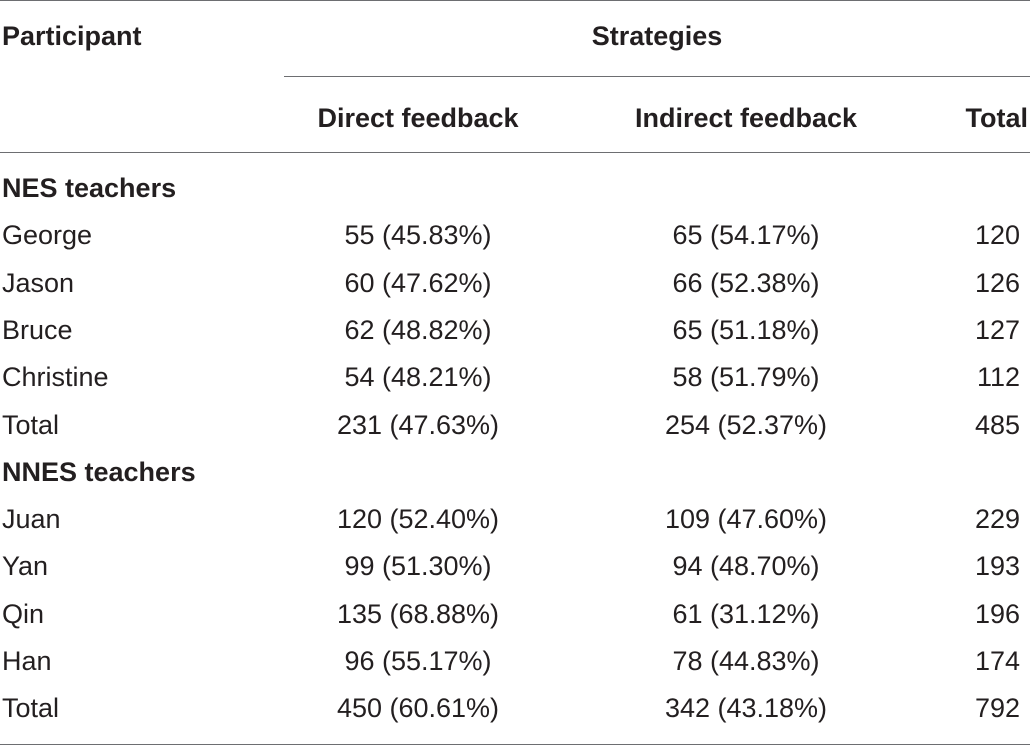 The width and height of the screenshot is (1030, 746). What do you see at coordinates (515, 152) in the screenshot?
I see `header-rule` at bounding box center [515, 152].